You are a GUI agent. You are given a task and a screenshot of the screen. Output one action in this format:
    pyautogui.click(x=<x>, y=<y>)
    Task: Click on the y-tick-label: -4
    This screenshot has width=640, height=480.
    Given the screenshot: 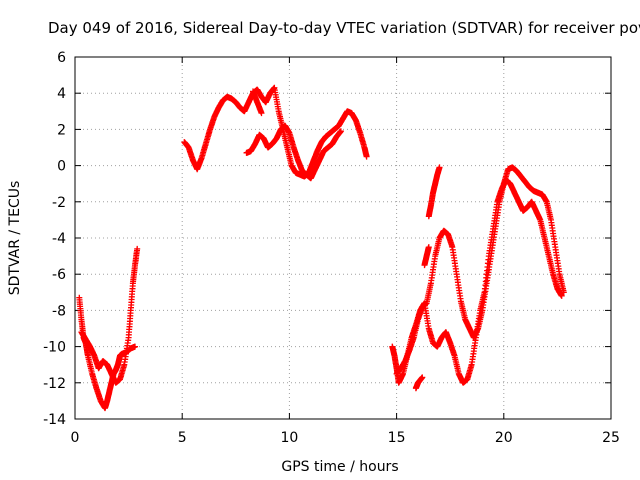 What is the action you would take?
    pyautogui.click(x=59, y=239)
    